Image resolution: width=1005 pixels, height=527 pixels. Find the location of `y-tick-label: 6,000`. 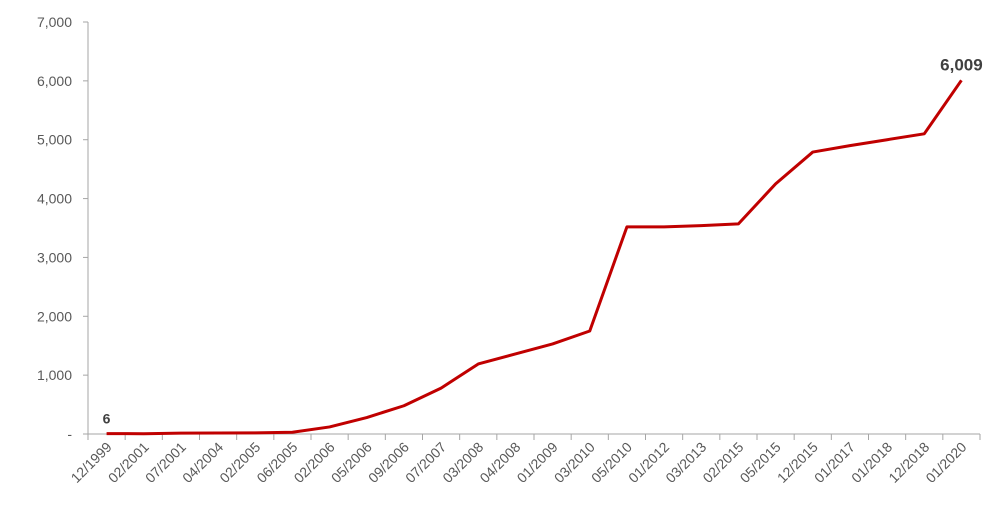

y-tick-label: 6,000 is located at coordinates (54, 81).